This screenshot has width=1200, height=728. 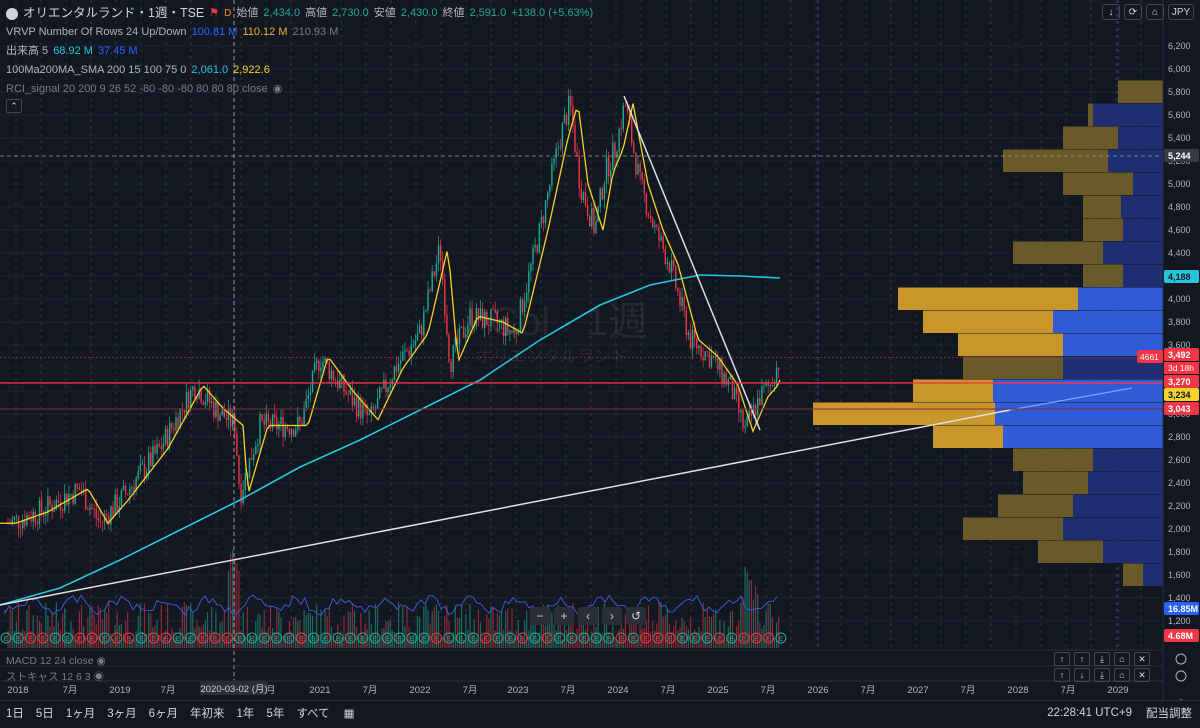 What do you see at coordinates (349, 713) in the screenshot?
I see `calendar-icon: ▦` at bounding box center [349, 713].